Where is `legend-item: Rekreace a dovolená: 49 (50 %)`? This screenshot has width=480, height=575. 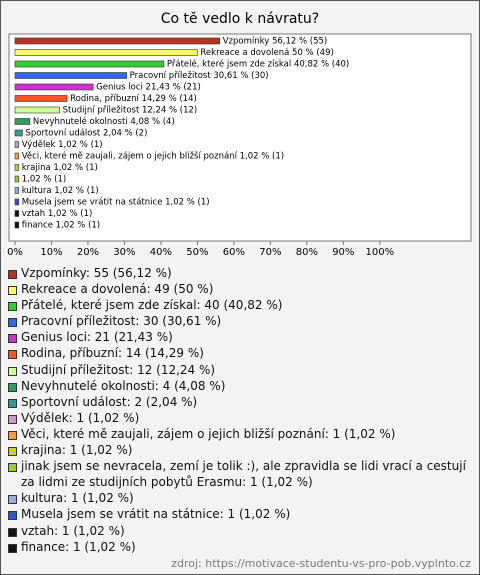 legend-item: Rekreace a dovolená: 49 (50 %) is located at coordinates (239, 289).